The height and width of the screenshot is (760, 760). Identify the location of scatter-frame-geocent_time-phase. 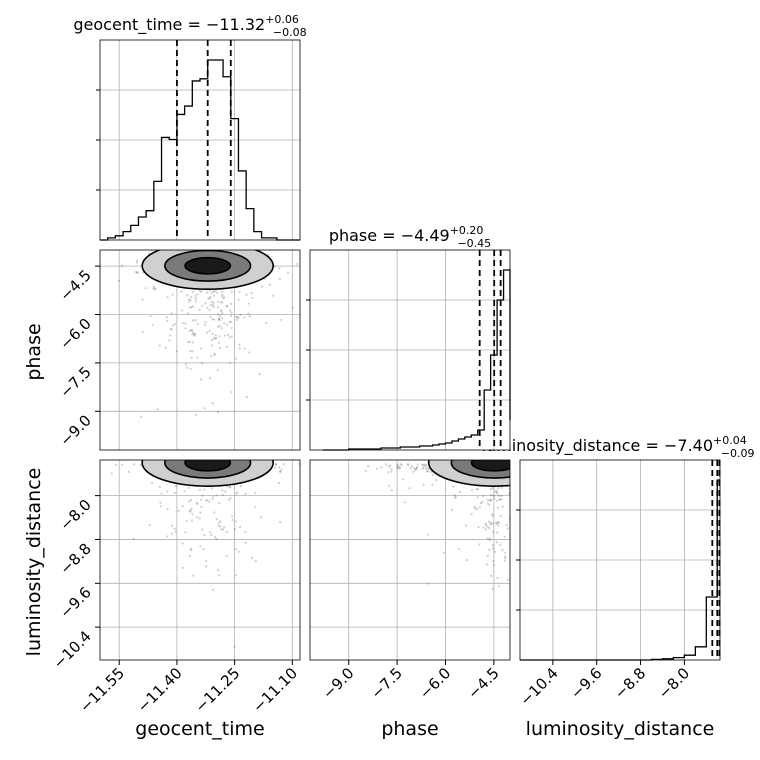
(200, 350).